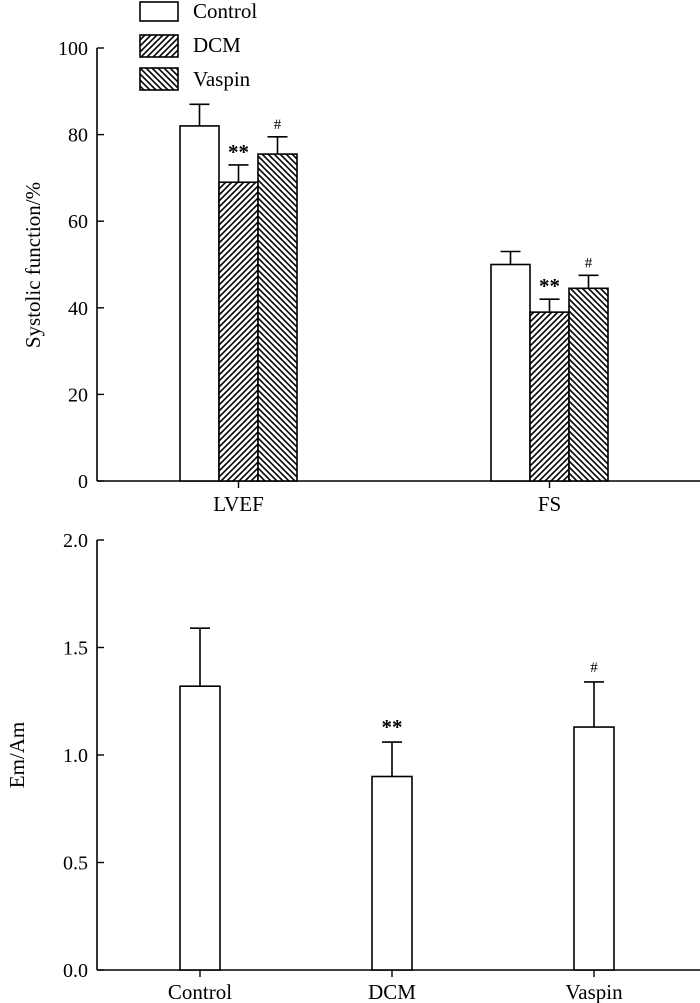 The height and width of the screenshot is (1003, 700). I want to click on y-axis-title: Em/Am, so click(17, 755).